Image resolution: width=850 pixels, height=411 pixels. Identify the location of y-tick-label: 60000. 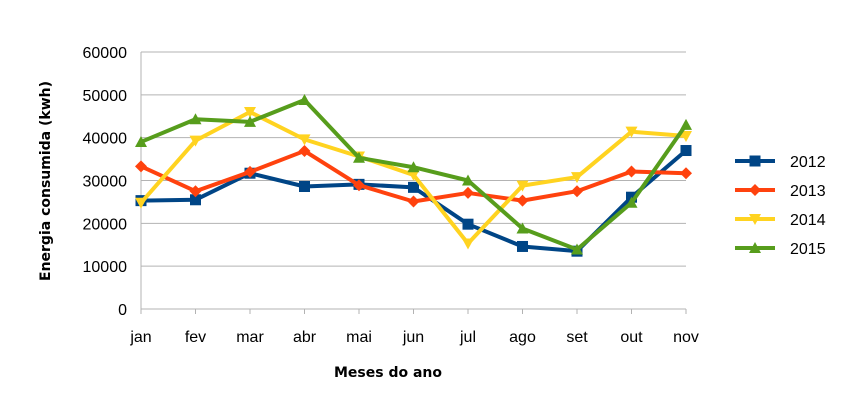
(105, 53).